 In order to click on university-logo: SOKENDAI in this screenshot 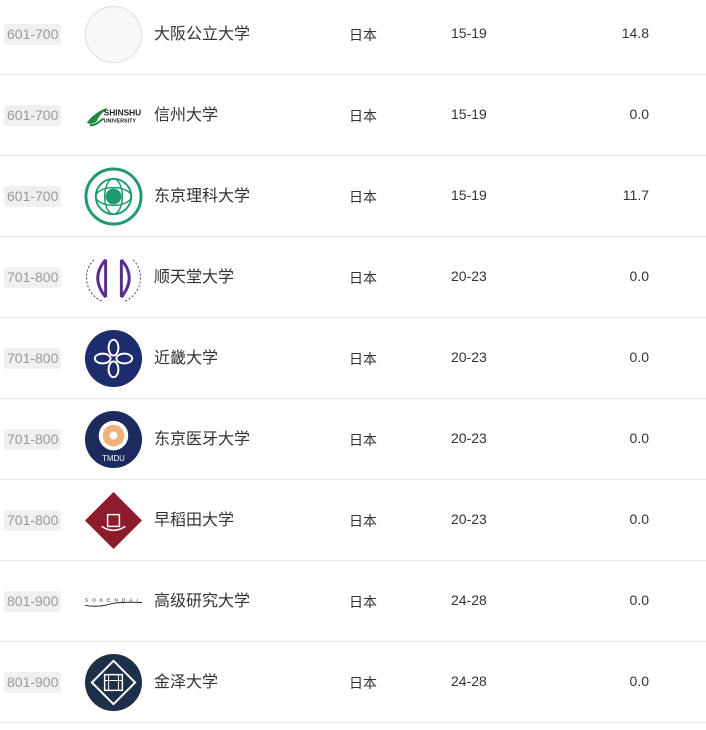, I will do `click(113, 601)`.